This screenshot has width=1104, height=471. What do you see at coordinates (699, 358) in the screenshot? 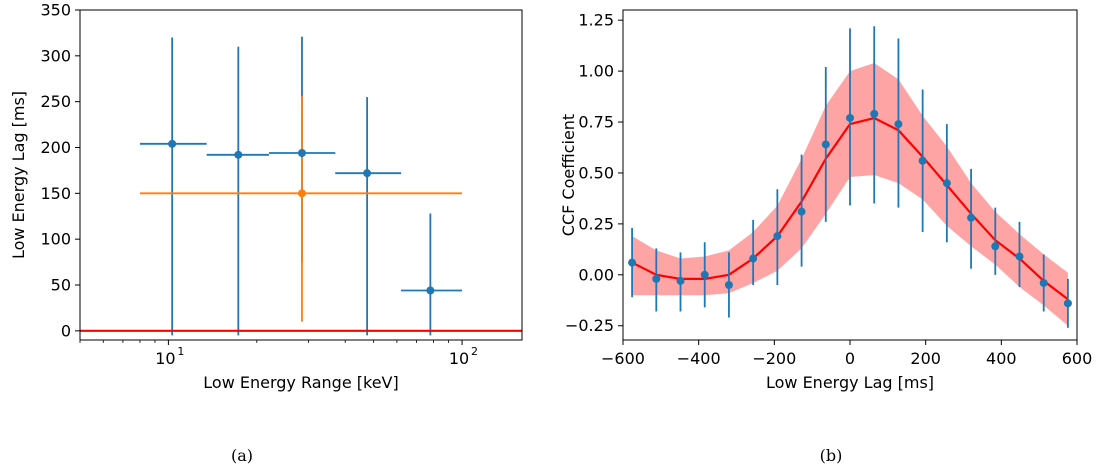
I see `x-tick-label: −400` at bounding box center [699, 358].